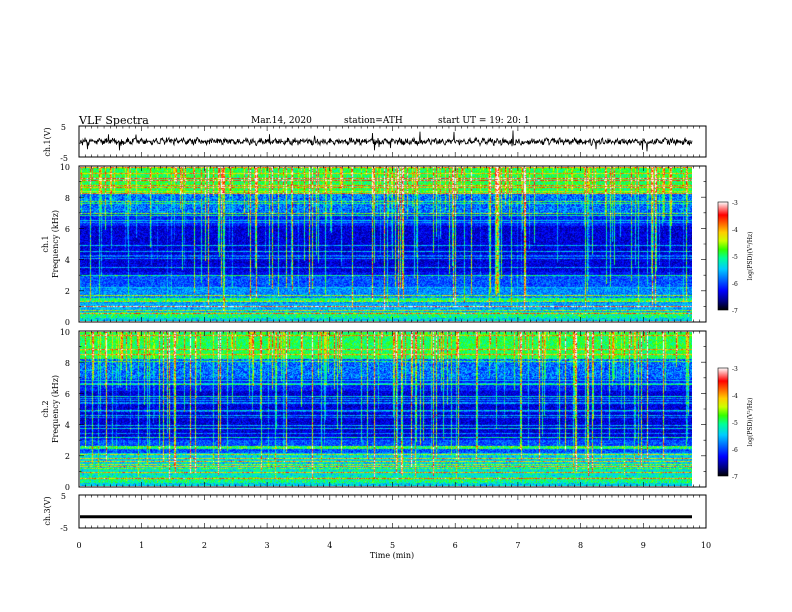 The width and height of the screenshot is (792, 612). I want to click on ch1-colorbar-label: log(PSD)(V²/Hz), so click(750, 256).